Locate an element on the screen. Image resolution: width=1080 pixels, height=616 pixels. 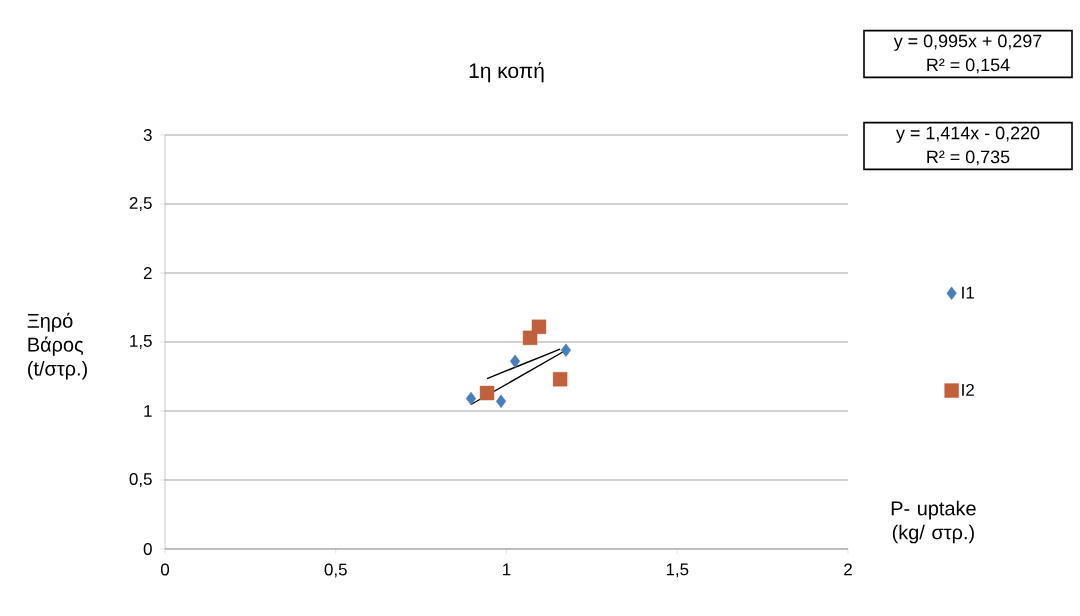
y-tick-label: 0 is located at coordinates (147, 548).